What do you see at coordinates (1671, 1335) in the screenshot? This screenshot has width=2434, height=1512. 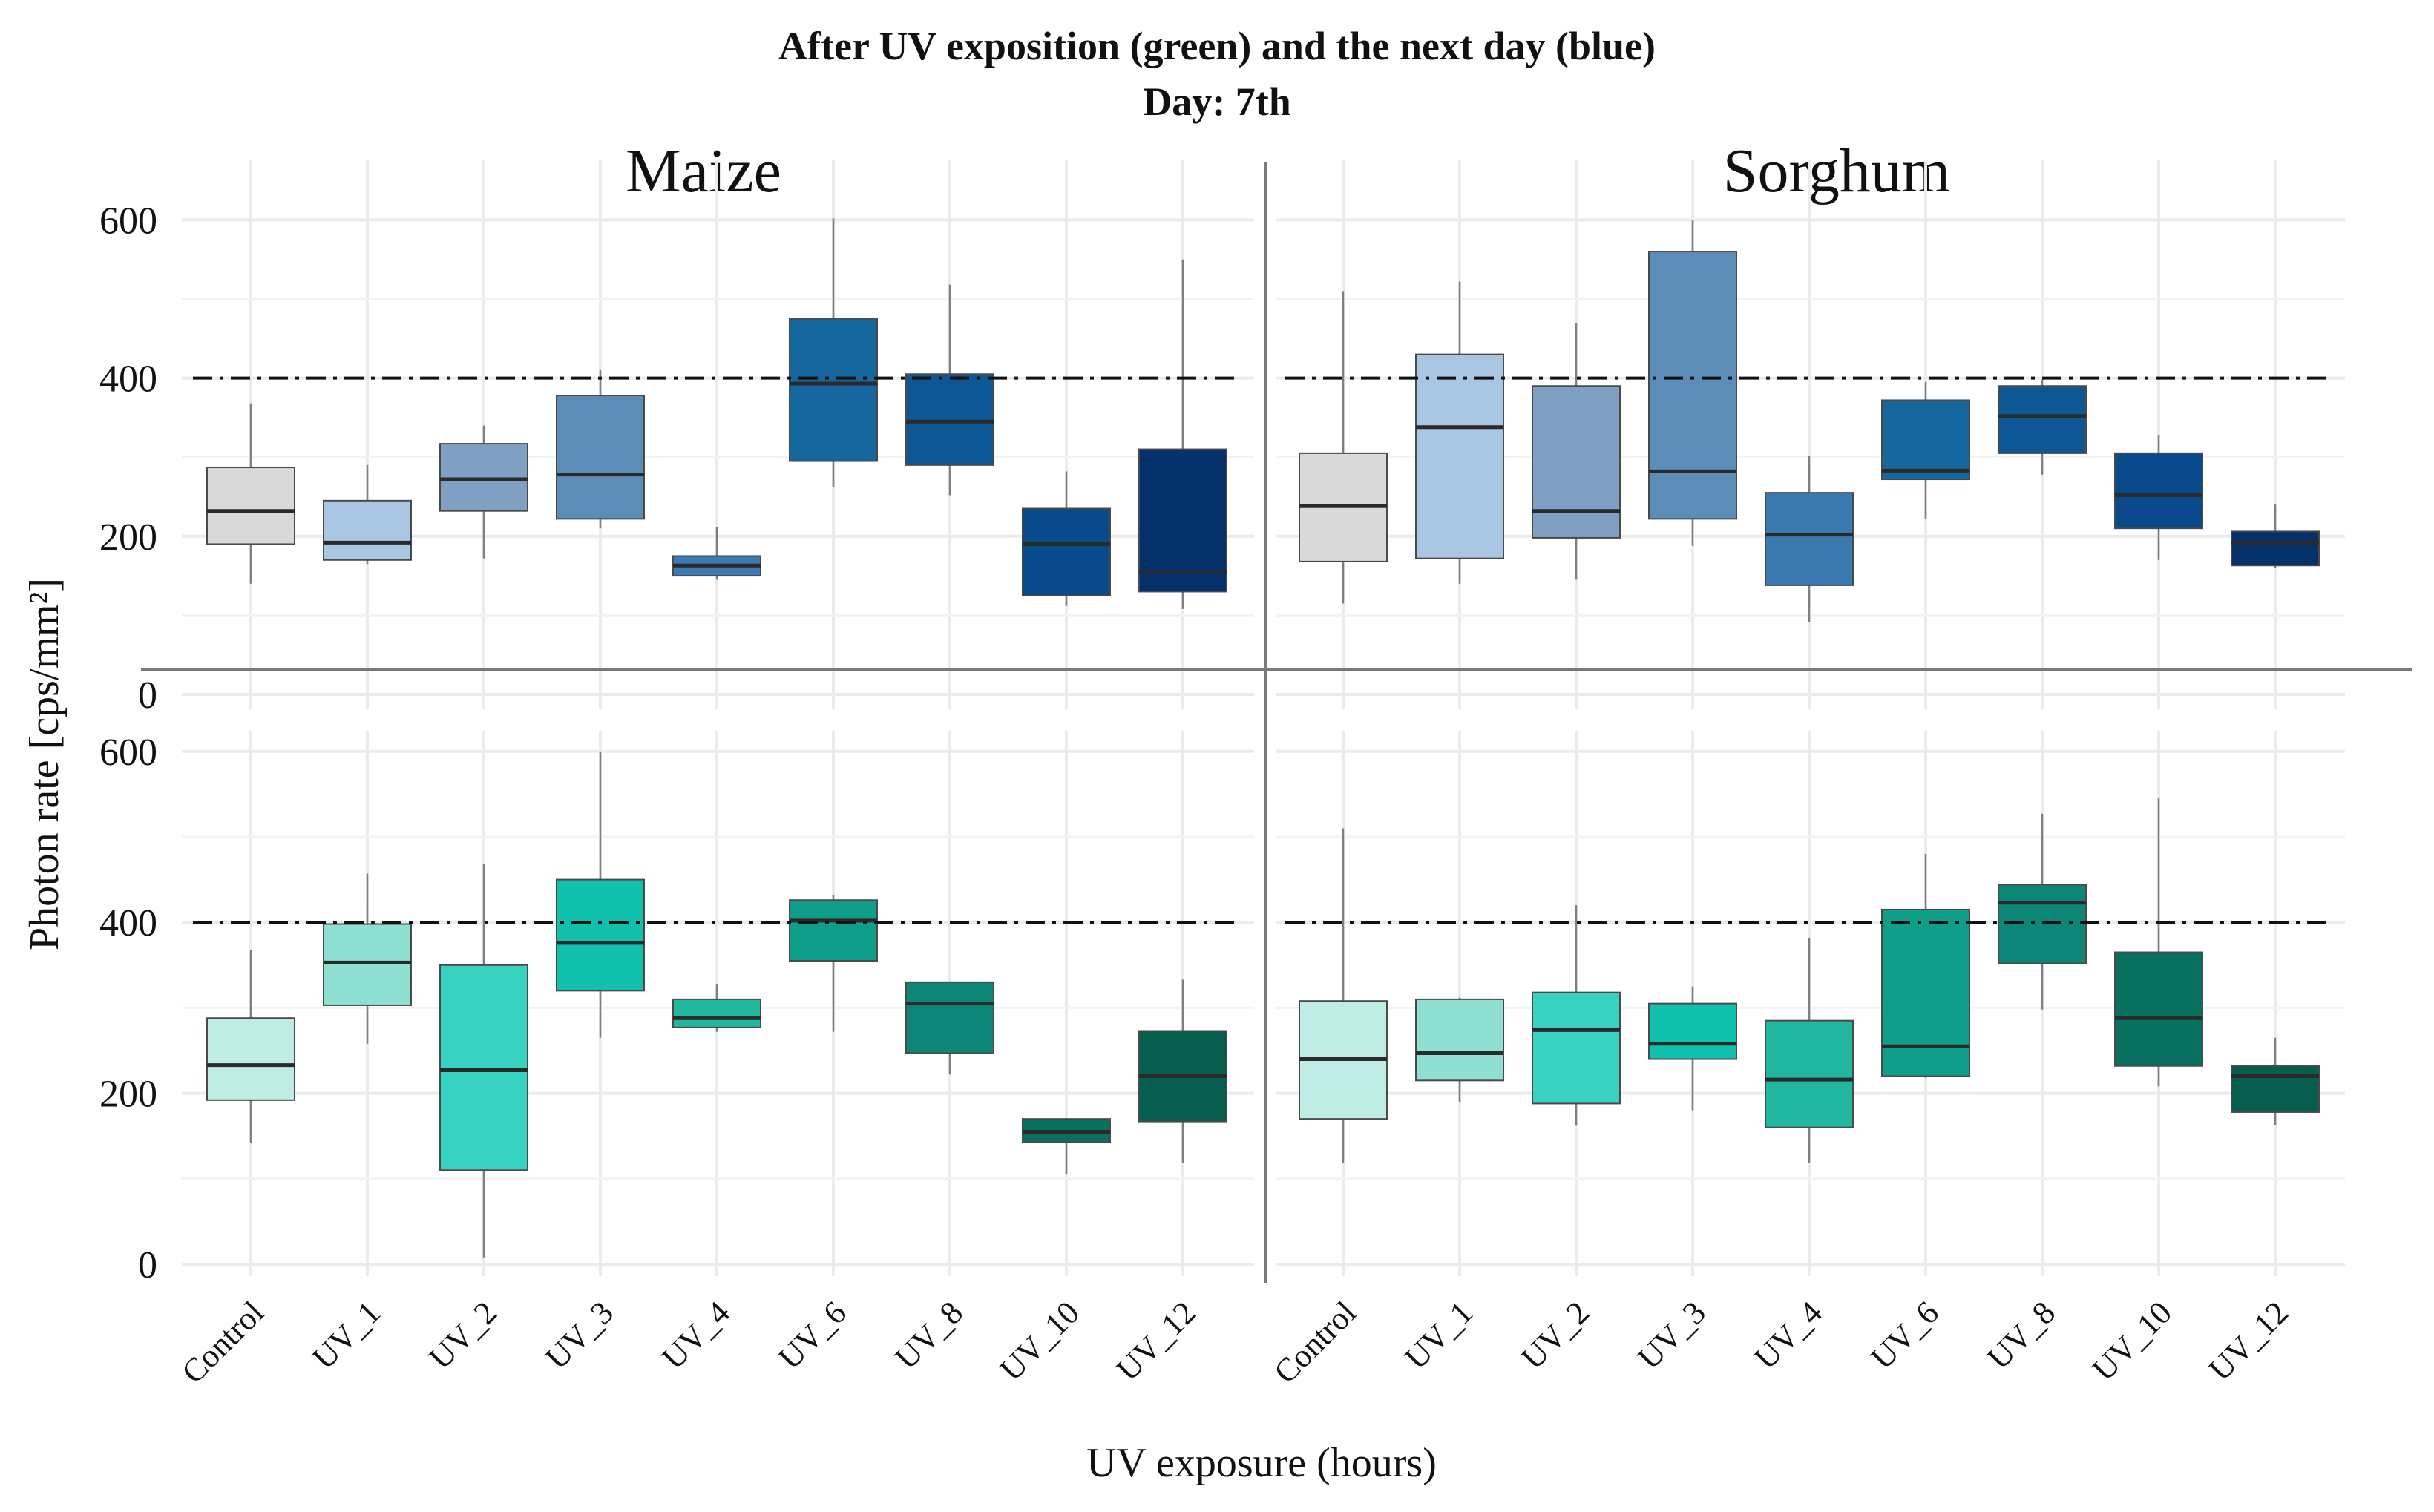 I see `x-tick-label-sorghum: UV_3` at bounding box center [1671, 1335].